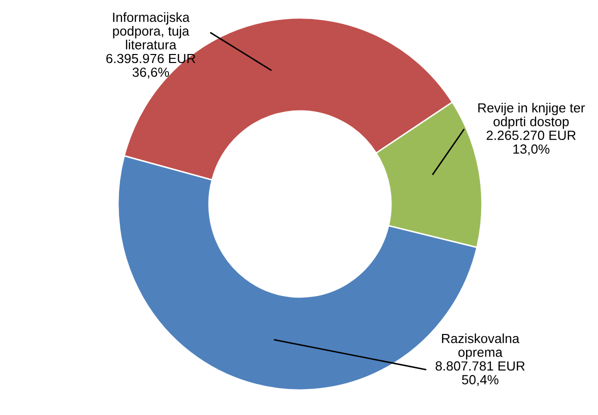 The width and height of the screenshot is (598, 415). What do you see at coordinates (480, 373) in the screenshot?
I see `data-label: 8.807.781 EUR 50,4%` at bounding box center [480, 373].